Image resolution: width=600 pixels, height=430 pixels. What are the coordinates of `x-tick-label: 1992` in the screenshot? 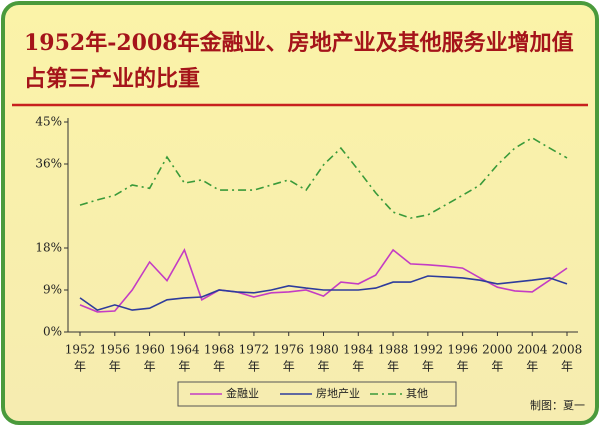 It's located at (428, 350).